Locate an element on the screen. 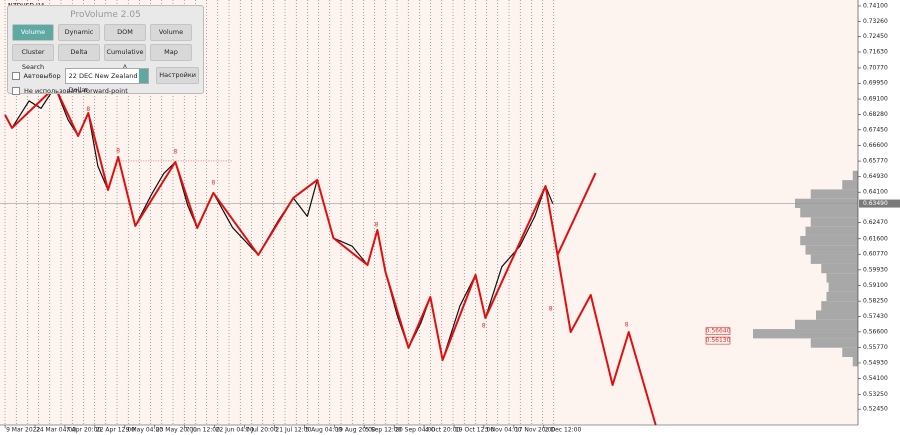  y-tick-label: 0.68280 is located at coordinates (875, 114).